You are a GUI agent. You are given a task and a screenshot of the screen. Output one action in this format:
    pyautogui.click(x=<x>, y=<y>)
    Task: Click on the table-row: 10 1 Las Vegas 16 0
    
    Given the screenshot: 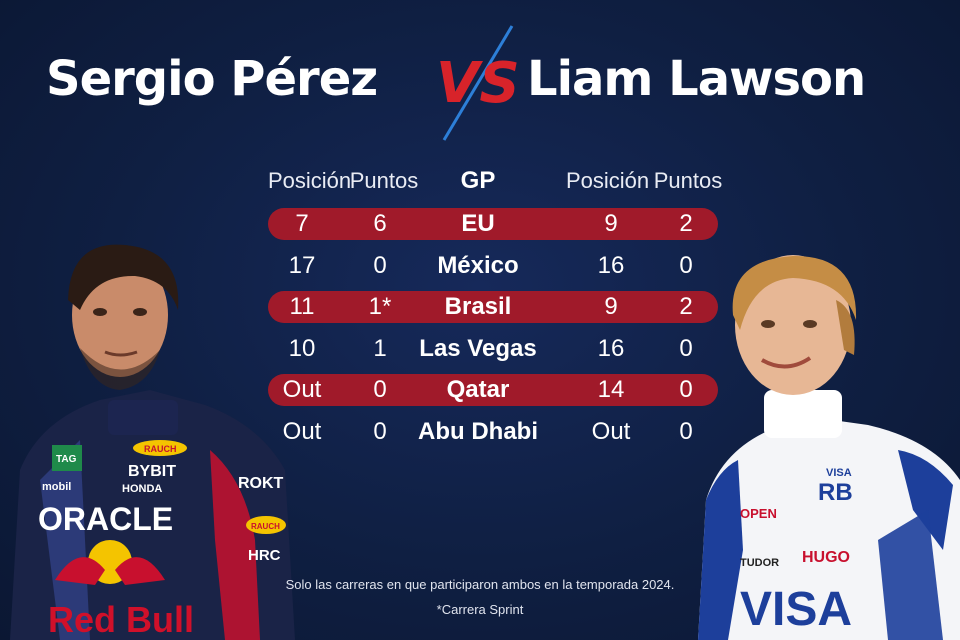 What is the action you would take?
    pyautogui.click(x=493, y=349)
    